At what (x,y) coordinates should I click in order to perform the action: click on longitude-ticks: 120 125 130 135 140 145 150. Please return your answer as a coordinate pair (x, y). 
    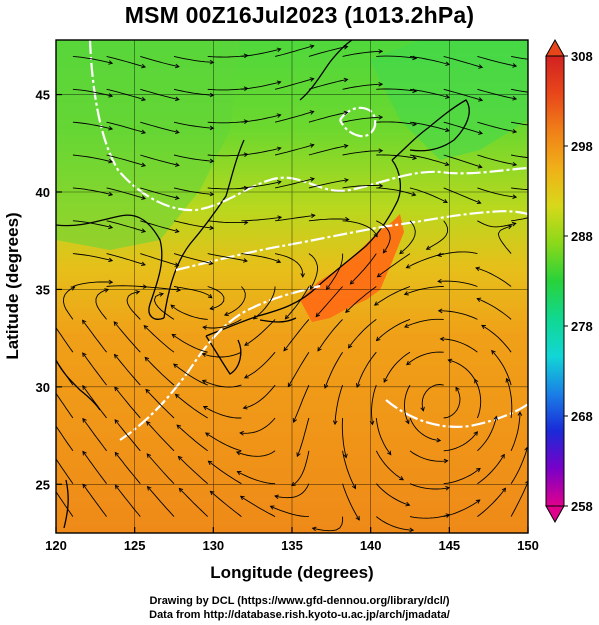
    Looking at the image, I should click on (292, 540).